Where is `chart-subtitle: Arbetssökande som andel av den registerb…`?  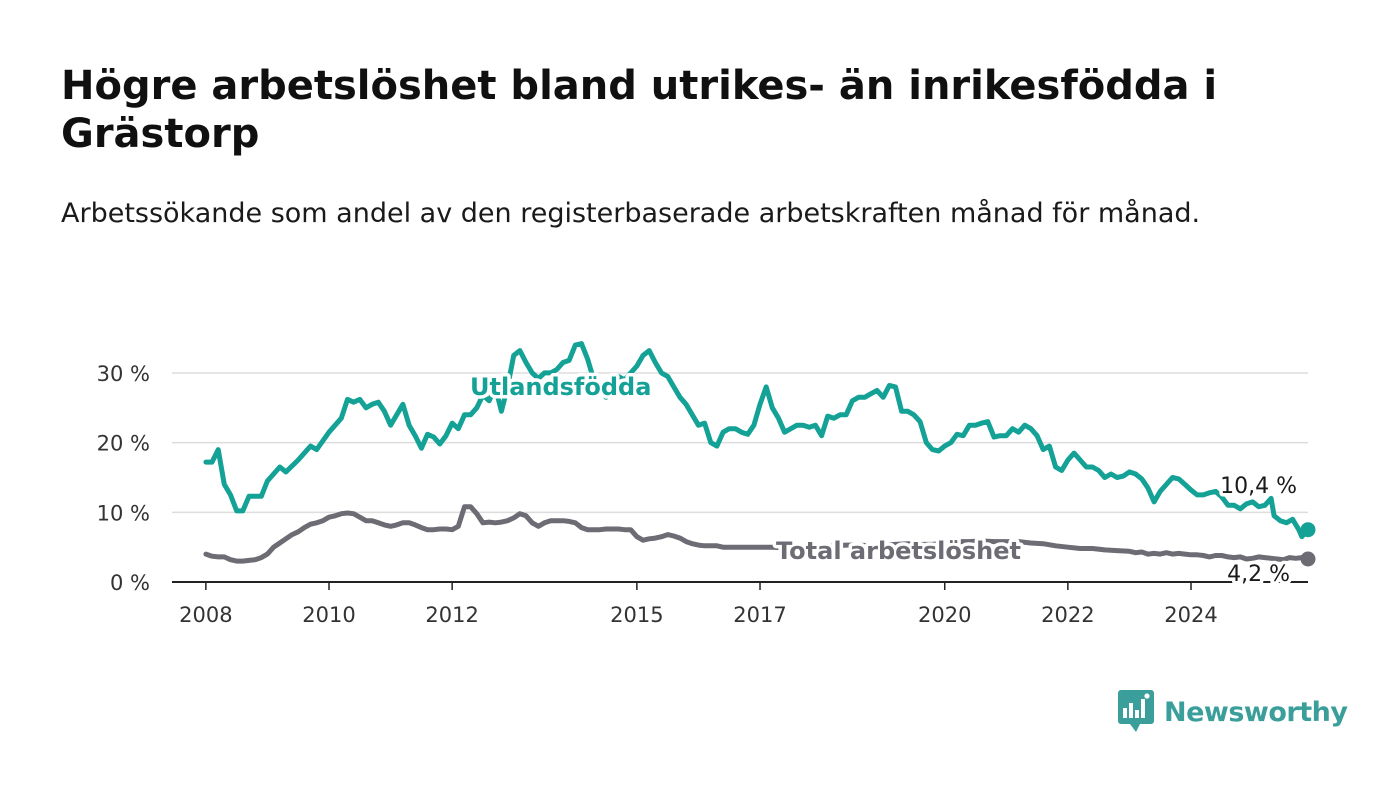
chart-subtitle: Arbetssökande som andel av den registerb… is located at coordinates (631, 213).